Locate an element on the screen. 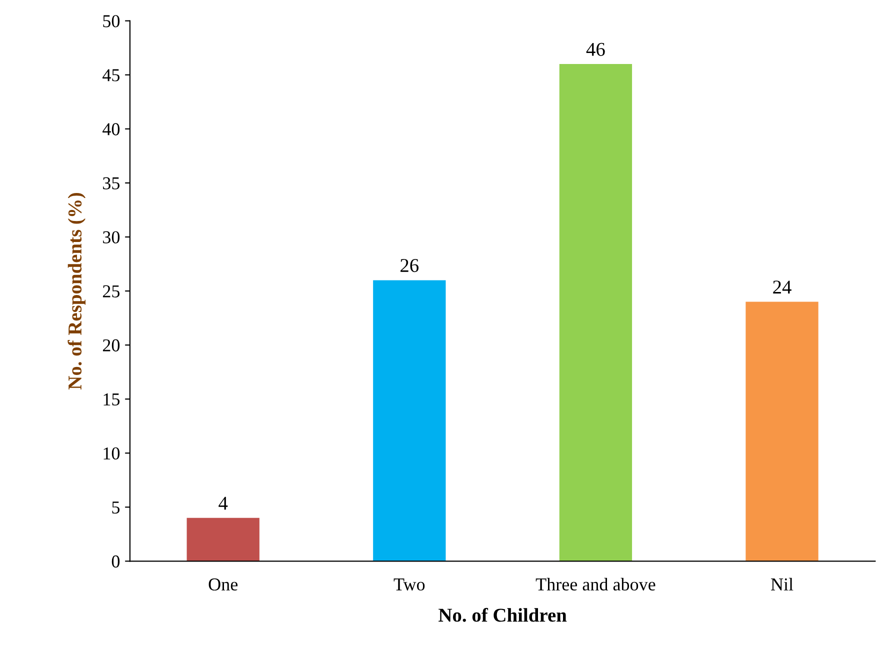  y-tick-label: 30 is located at coordinates (111, 237).